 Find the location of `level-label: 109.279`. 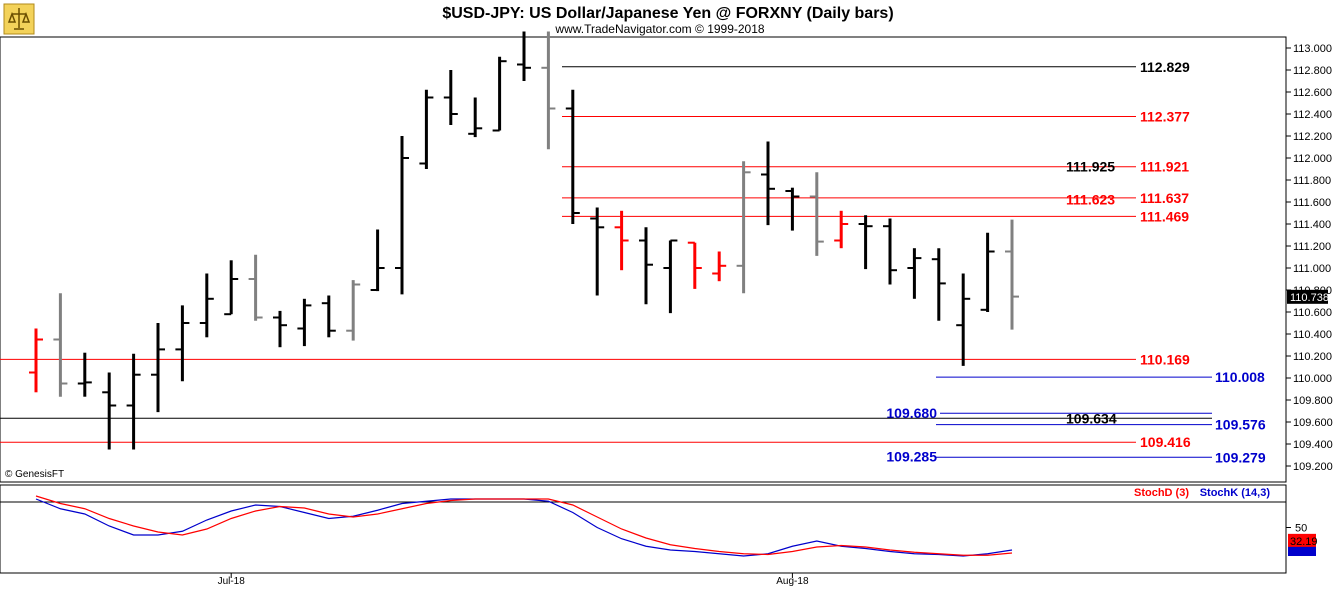

level-label: 109.279 is located at coordinates (1240, 457).